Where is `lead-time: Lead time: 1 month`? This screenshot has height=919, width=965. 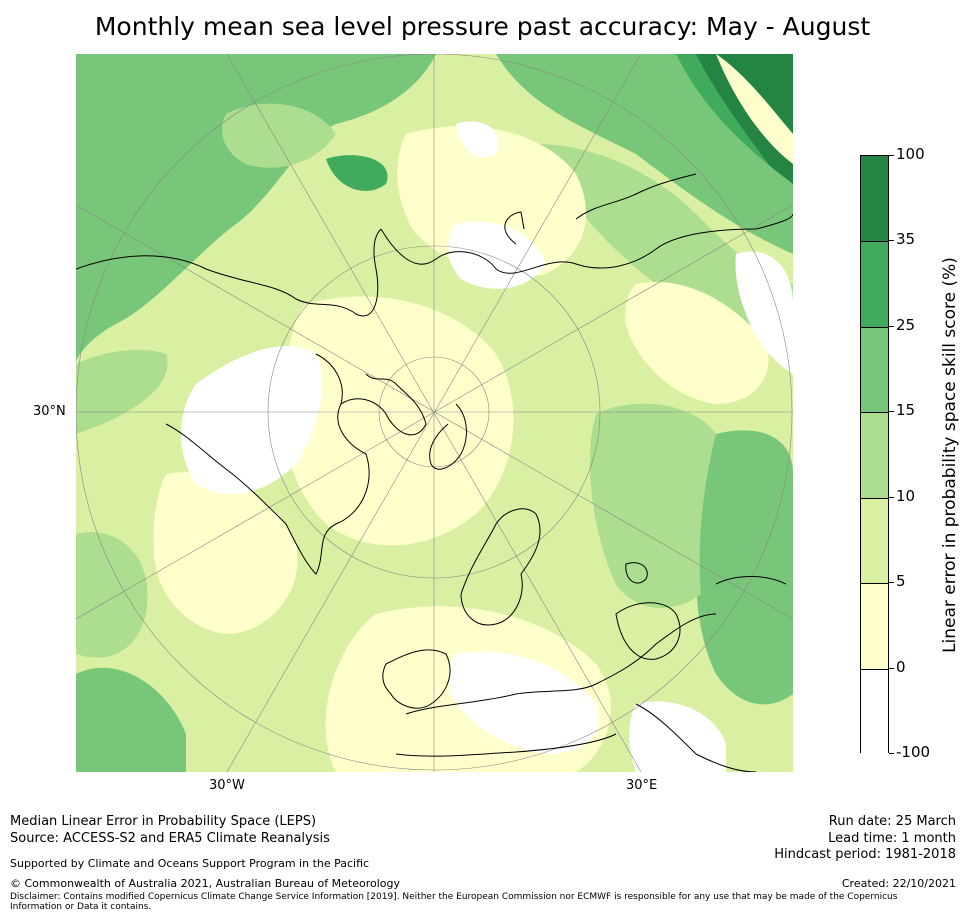
lead-time: Lead time: 1 month is located at coordinates (892, 838).